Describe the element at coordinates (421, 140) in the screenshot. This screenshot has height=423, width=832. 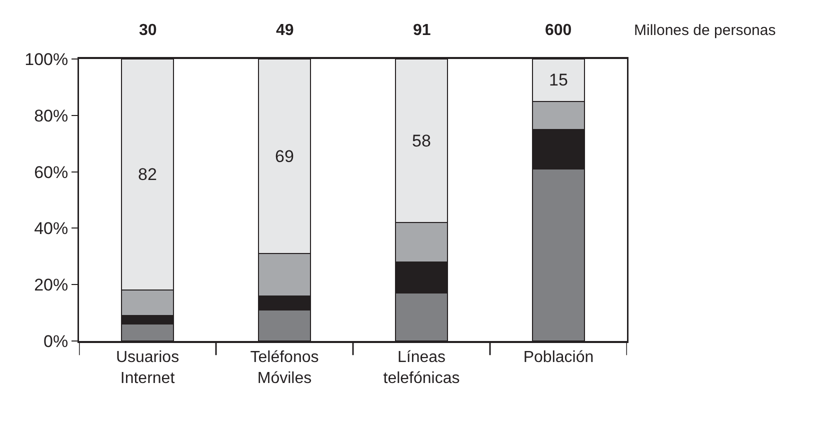
I see `data-label: 58` at that location.